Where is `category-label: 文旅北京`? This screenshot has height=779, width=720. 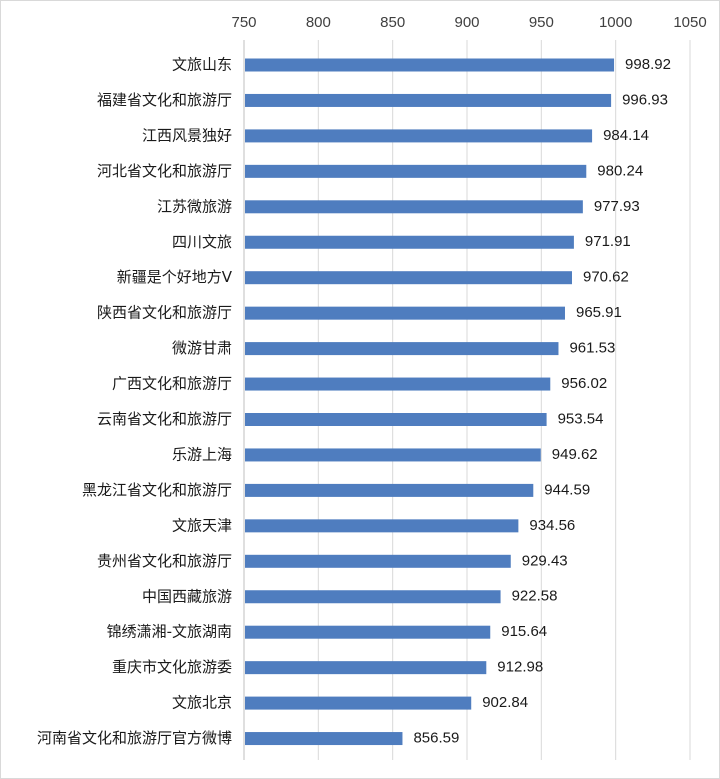 category-label: 文旅北京 is located at coordinates (202, 703).